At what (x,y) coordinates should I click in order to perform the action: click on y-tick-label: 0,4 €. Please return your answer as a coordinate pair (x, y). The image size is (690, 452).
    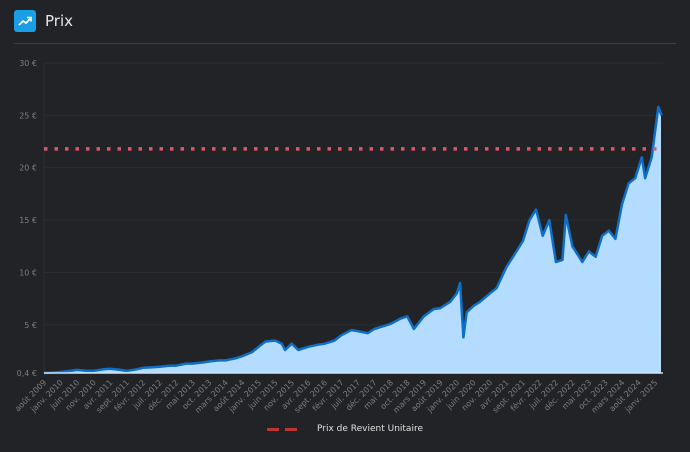
    Looking at the image, I should click on (27, 373).